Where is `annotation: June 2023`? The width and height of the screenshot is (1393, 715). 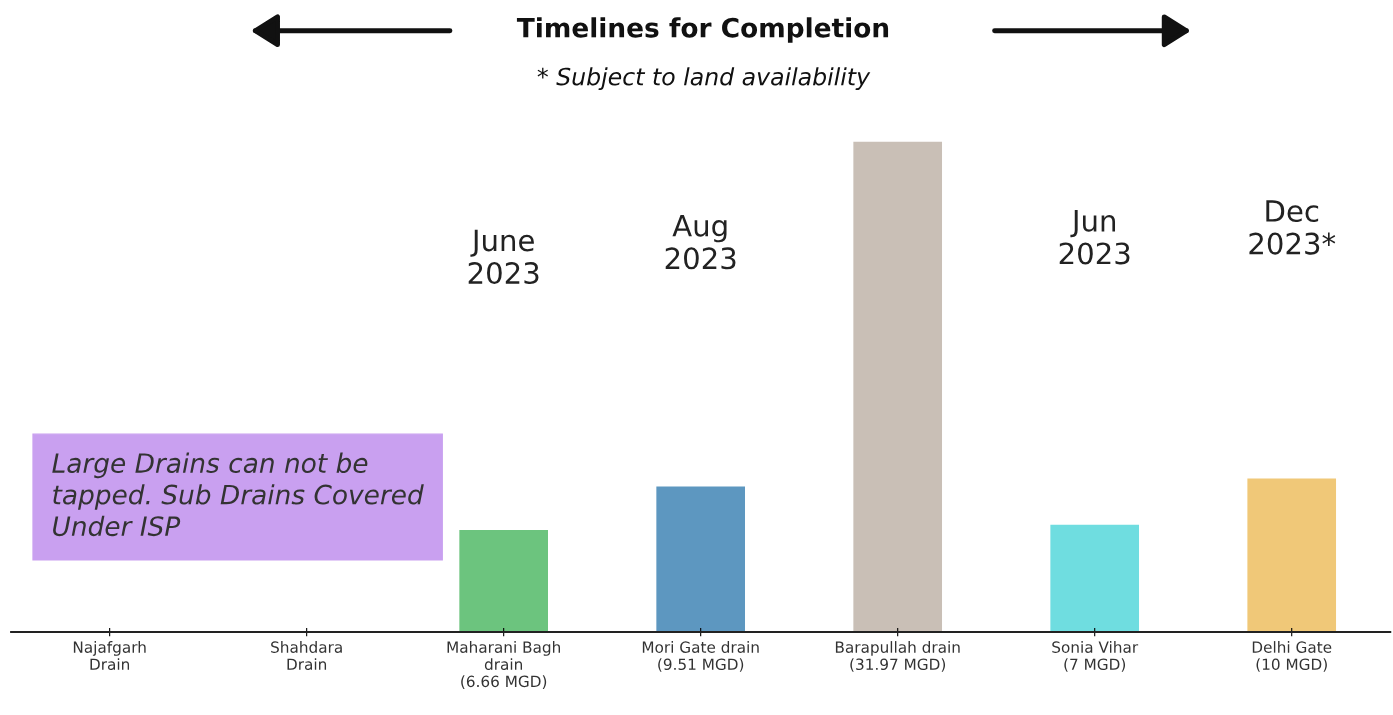
annotation: June 2023 is located at coordinates (503, 257).